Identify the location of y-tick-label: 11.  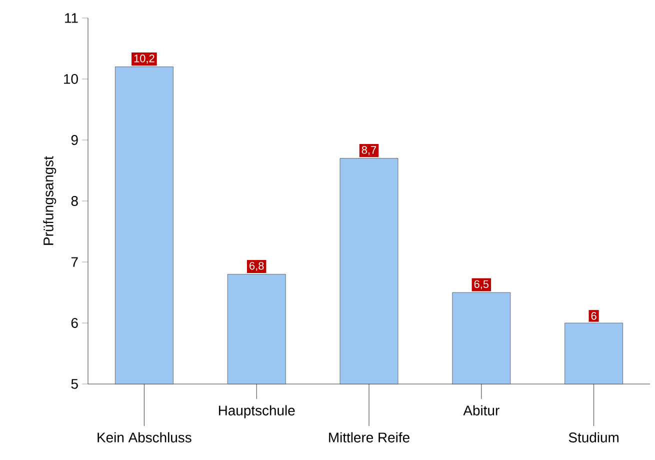
(71, 18).